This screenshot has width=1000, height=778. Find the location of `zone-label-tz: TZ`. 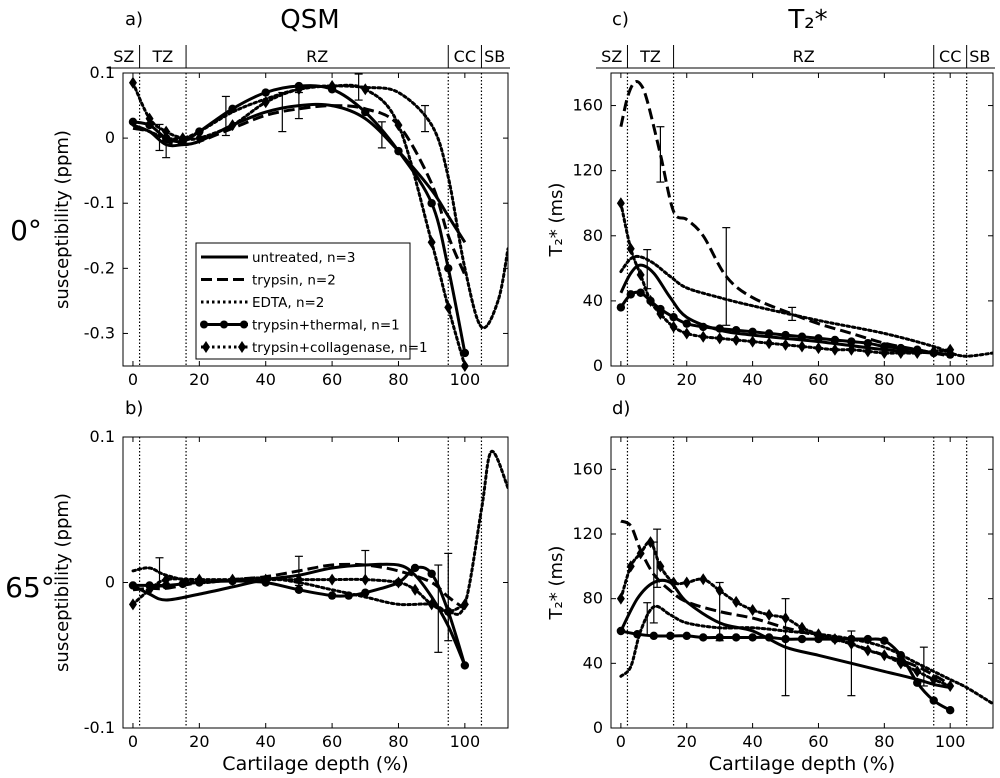

zone-label-tz: TZ is located at coordinates (650, 56).